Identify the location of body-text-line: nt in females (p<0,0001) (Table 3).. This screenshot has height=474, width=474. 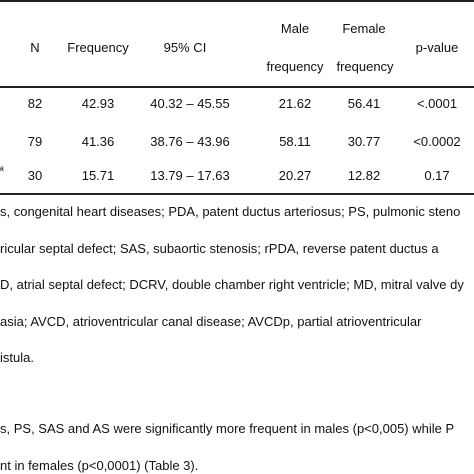
(99, 465).